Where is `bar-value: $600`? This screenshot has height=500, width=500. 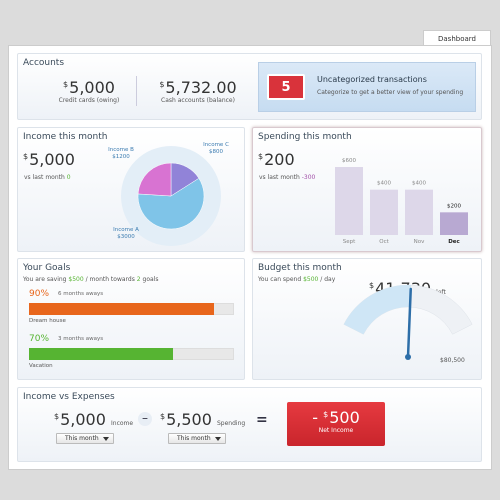
bar-value: $600 is located at coordinates (349, 161).